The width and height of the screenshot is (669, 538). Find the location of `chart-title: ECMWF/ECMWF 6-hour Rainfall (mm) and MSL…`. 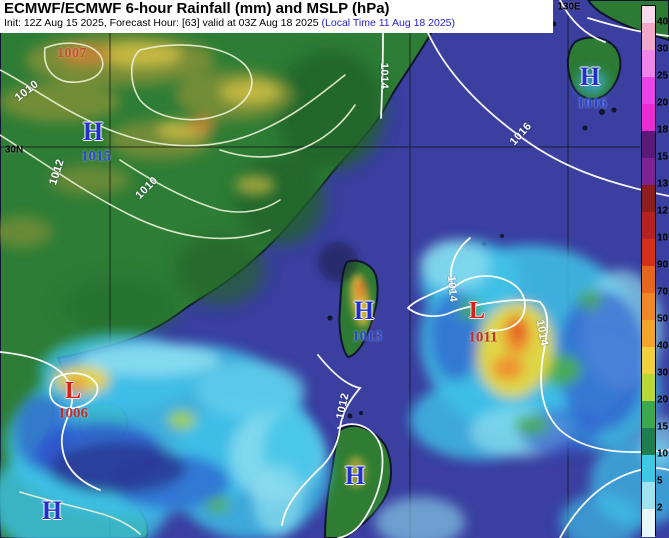

chart-title: ECMWF/ECMWF 6-hour Rainfall (mm) and MSL… is located at coordinates (197, 8).